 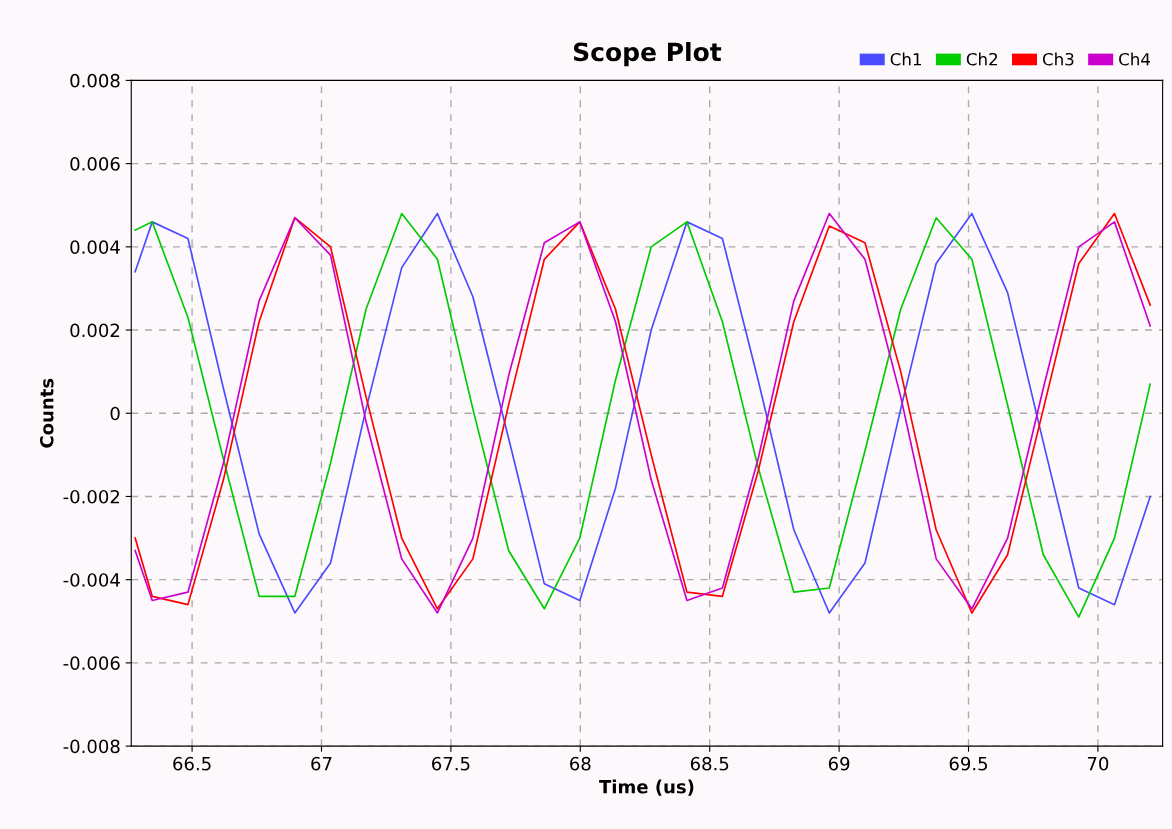 What do you see at coordinates (1098, 763) in the screenshot?
I see `x-tick-label: 70` at bounding box center [1098, 763].